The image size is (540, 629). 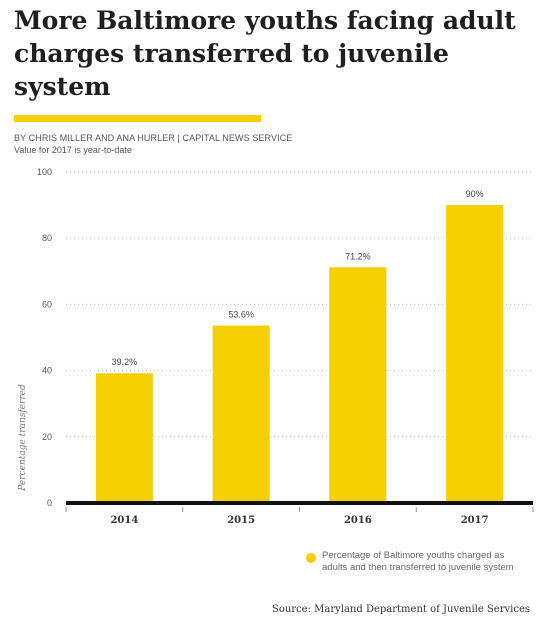 What do you see at coordinates (23, 438) in the screenshot?
I see `y-axis-label: Percentage transferred` at bounding box center [23, 438].